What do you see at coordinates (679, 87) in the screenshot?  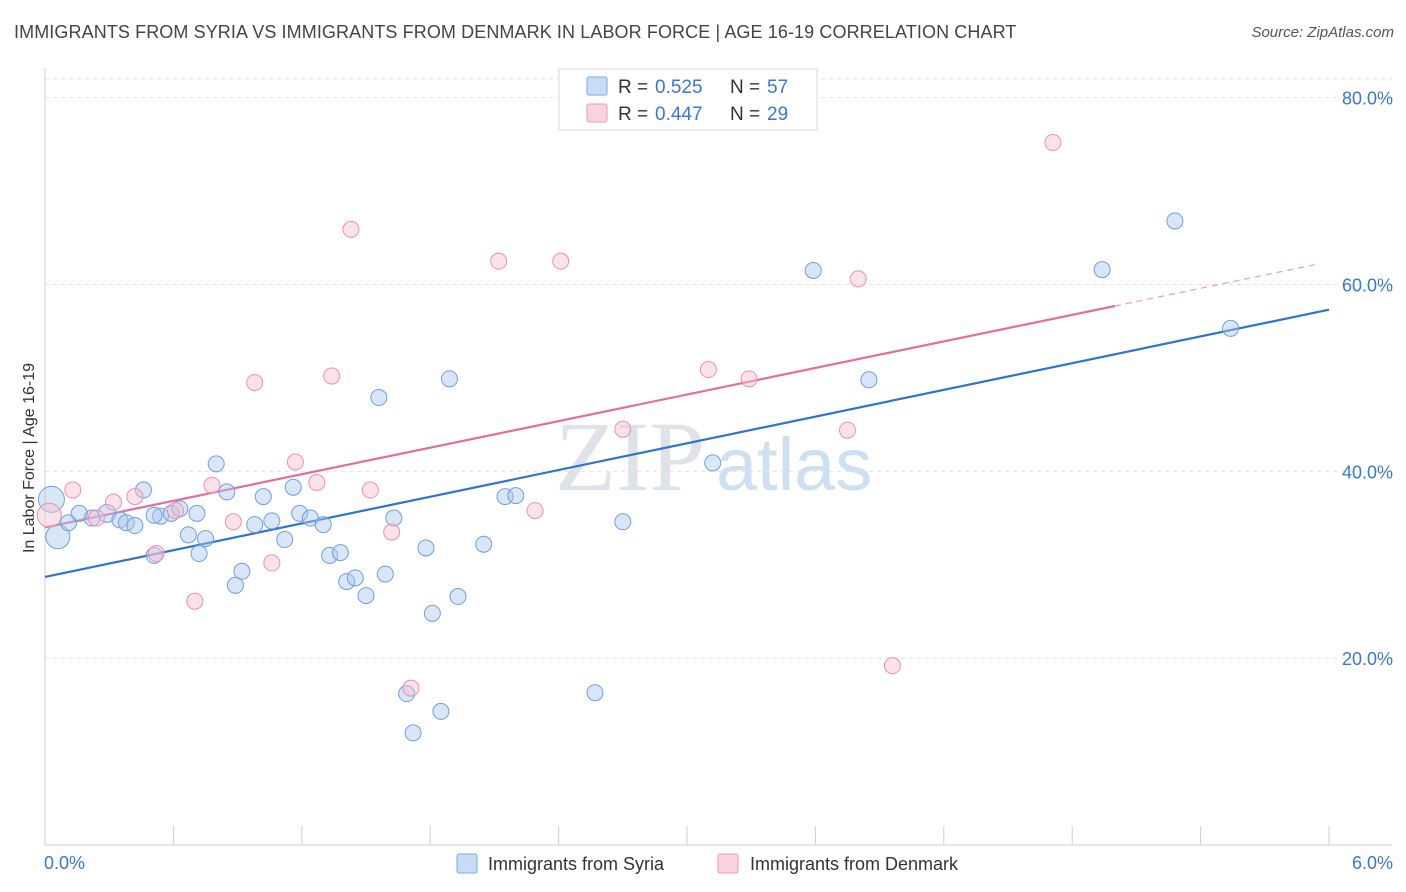 I see `legend-r-value-syria: 0.525` at bounding box center [679, 87].